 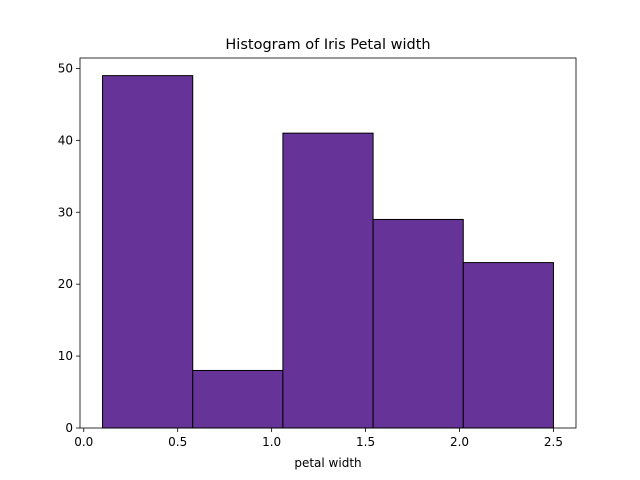 What do you see at coordinates (65, 140) in the screenshot?
I see `y-tick-label: 40` at bounding box center [65, 140].